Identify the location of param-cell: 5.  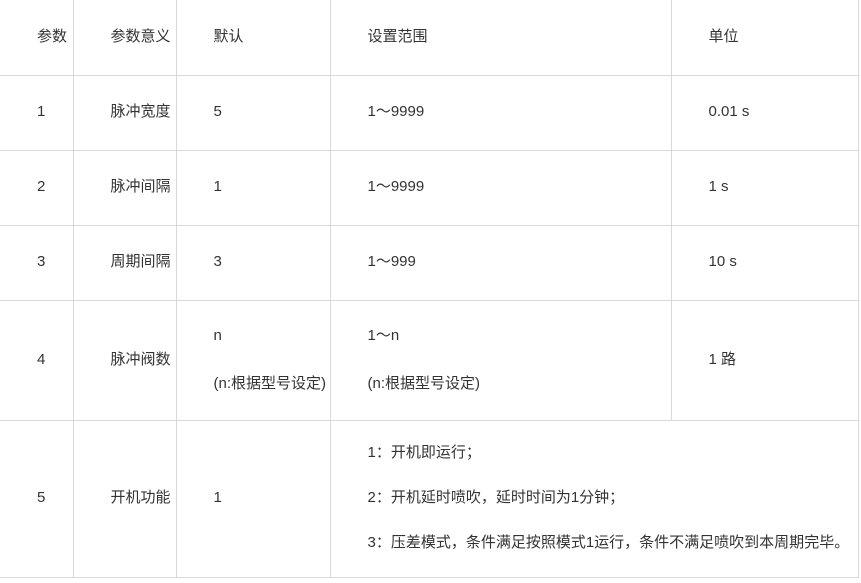
(37, 499).